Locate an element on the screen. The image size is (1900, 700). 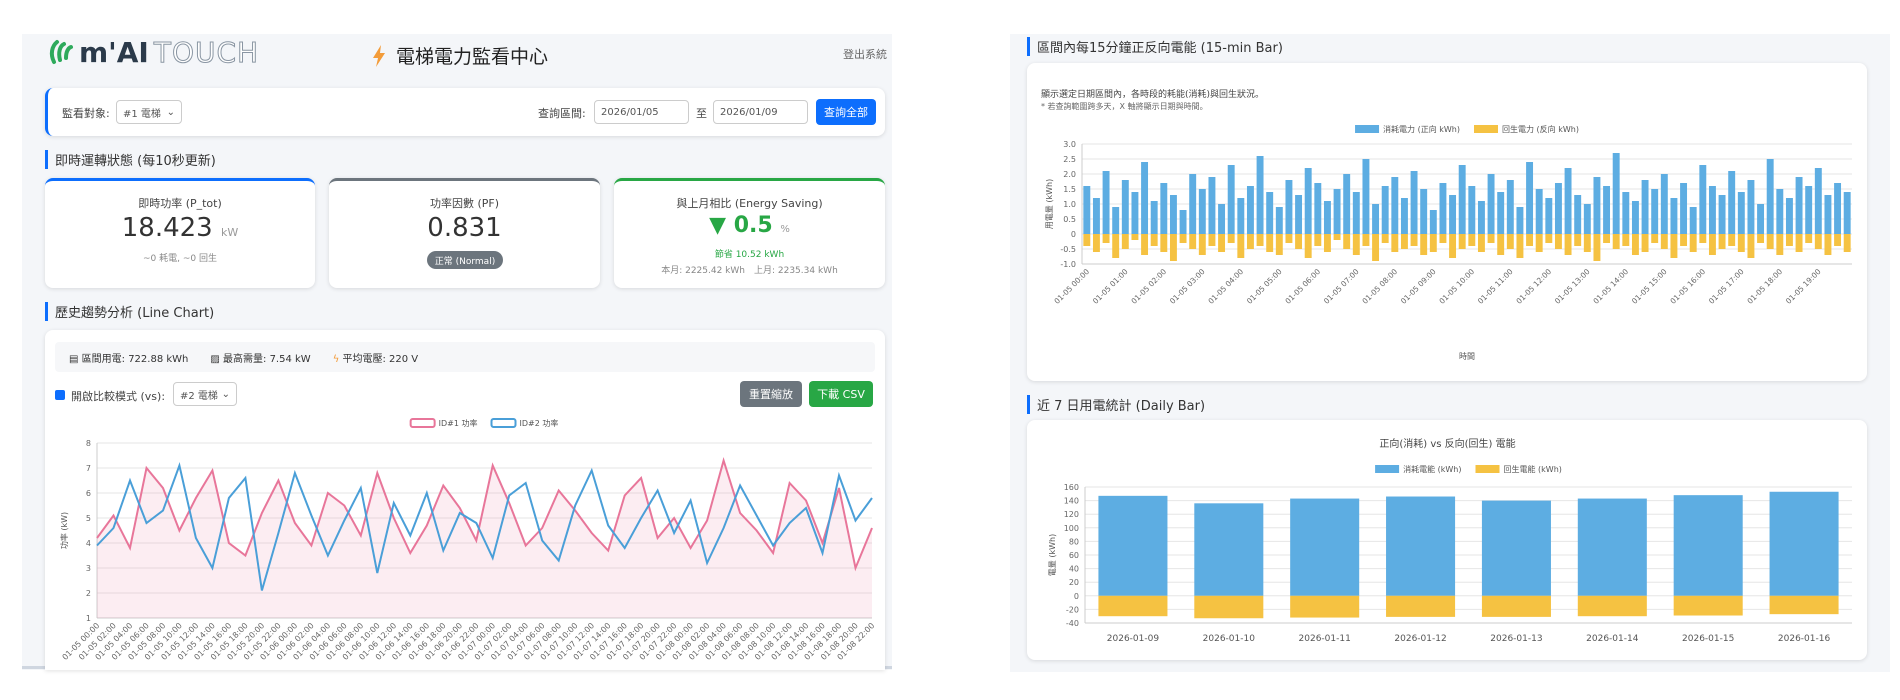
start-date: 2026/01/05 is located at coordinates (641, 112).